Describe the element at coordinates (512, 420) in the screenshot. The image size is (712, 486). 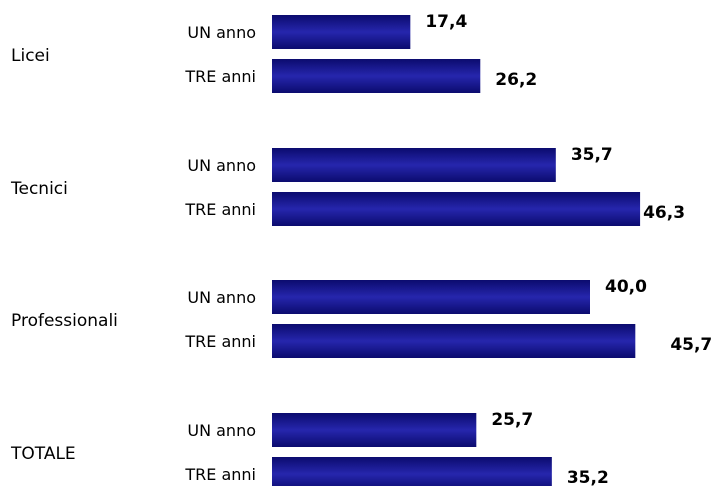
I see `value-label-totale-un-anno: 25,7` at that location.